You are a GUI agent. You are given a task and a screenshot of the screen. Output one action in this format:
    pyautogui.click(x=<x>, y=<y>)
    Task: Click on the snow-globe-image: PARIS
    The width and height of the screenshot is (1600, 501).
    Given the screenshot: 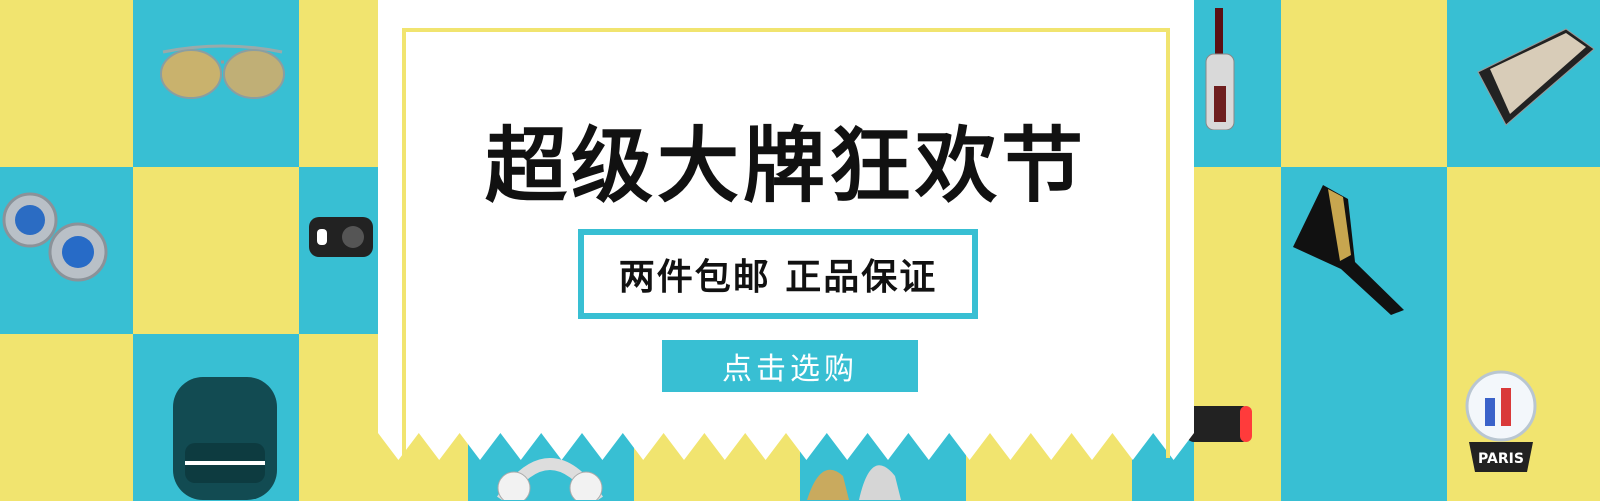 What is the action you would take?
    pyautogui.click(x=1501, y=421)
    